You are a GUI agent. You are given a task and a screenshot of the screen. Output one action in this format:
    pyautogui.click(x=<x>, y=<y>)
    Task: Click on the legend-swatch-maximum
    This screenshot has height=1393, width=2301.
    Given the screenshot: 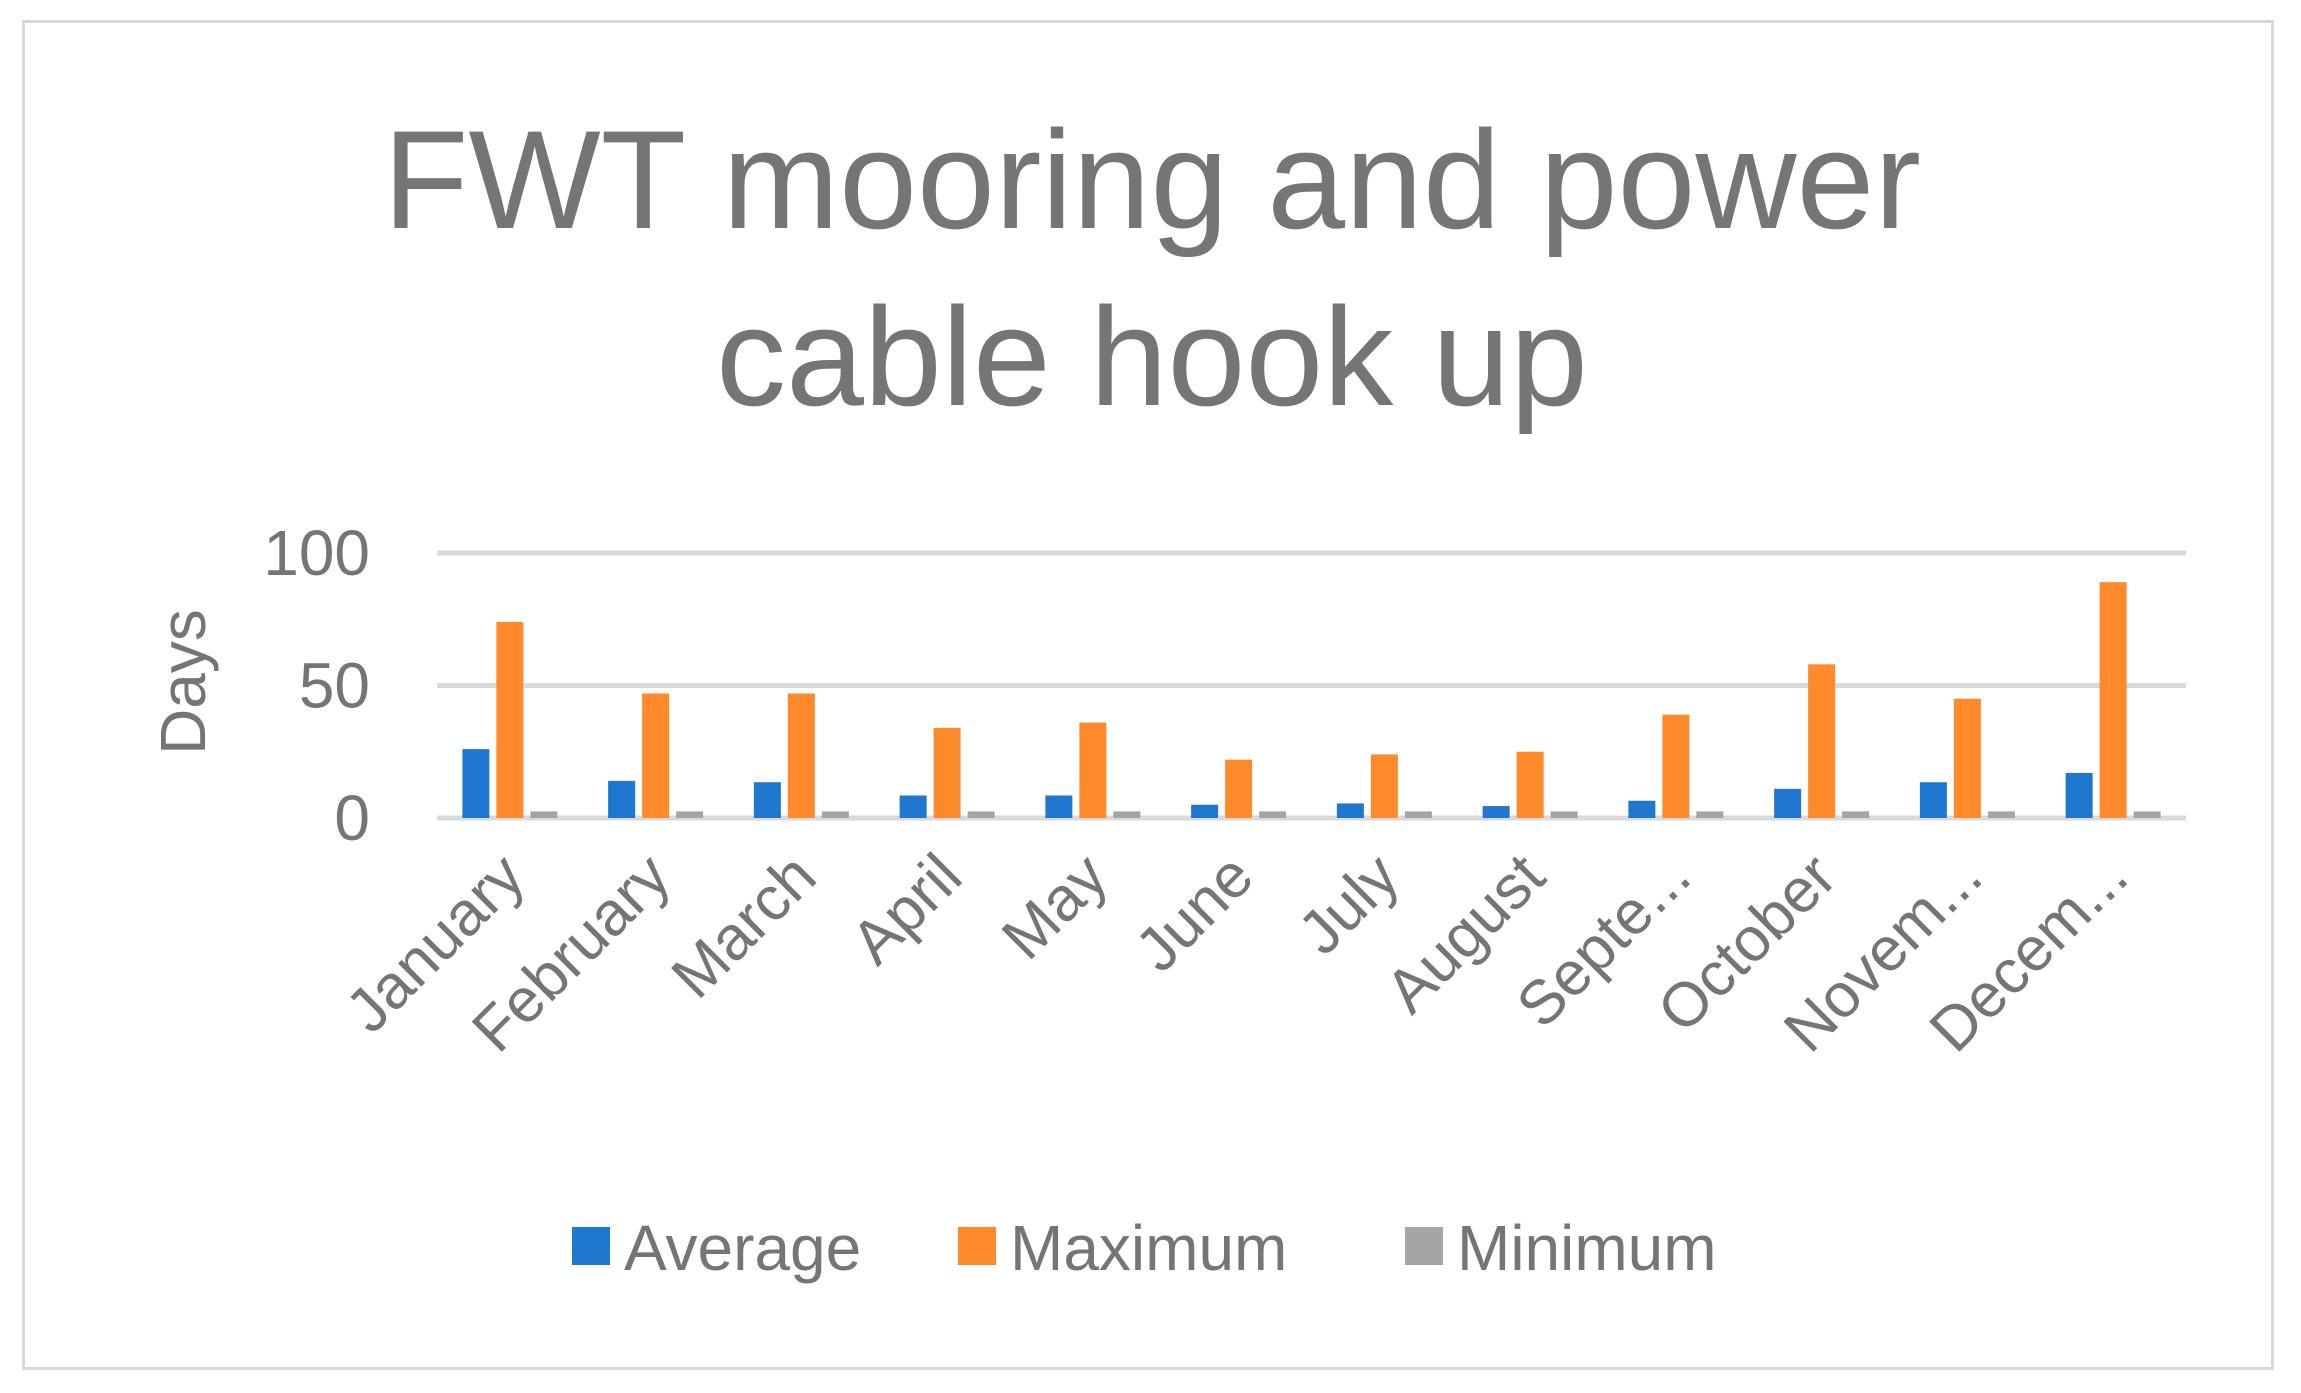 What is the action you would take?
    pyautogui.click(x=977, y=1246)
    